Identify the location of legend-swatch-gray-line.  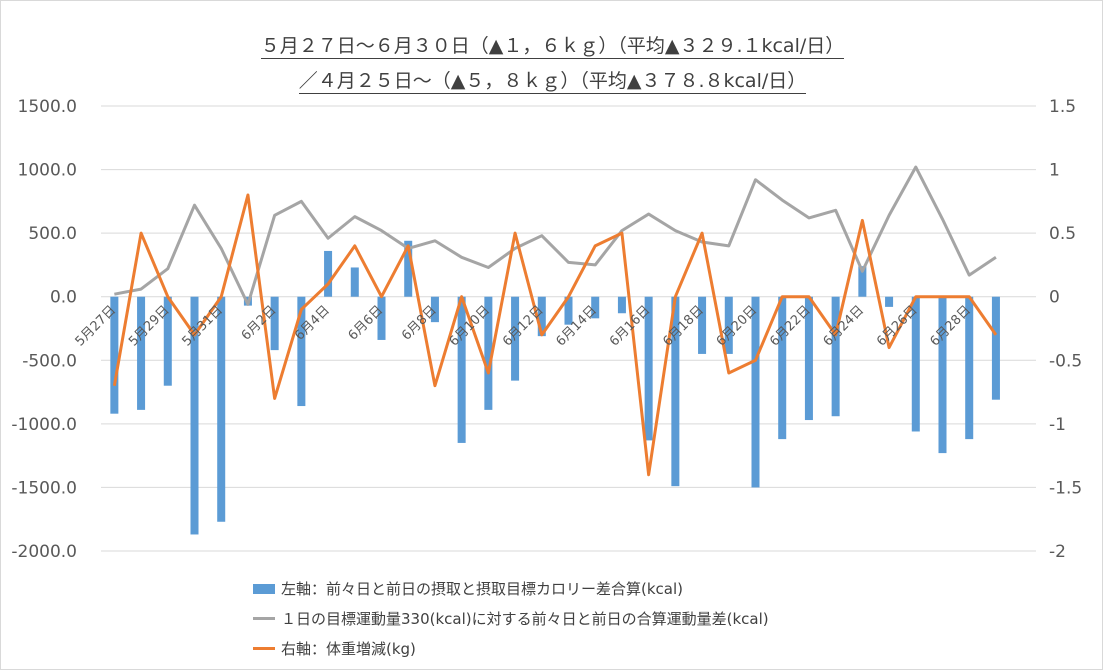
(264, 618).